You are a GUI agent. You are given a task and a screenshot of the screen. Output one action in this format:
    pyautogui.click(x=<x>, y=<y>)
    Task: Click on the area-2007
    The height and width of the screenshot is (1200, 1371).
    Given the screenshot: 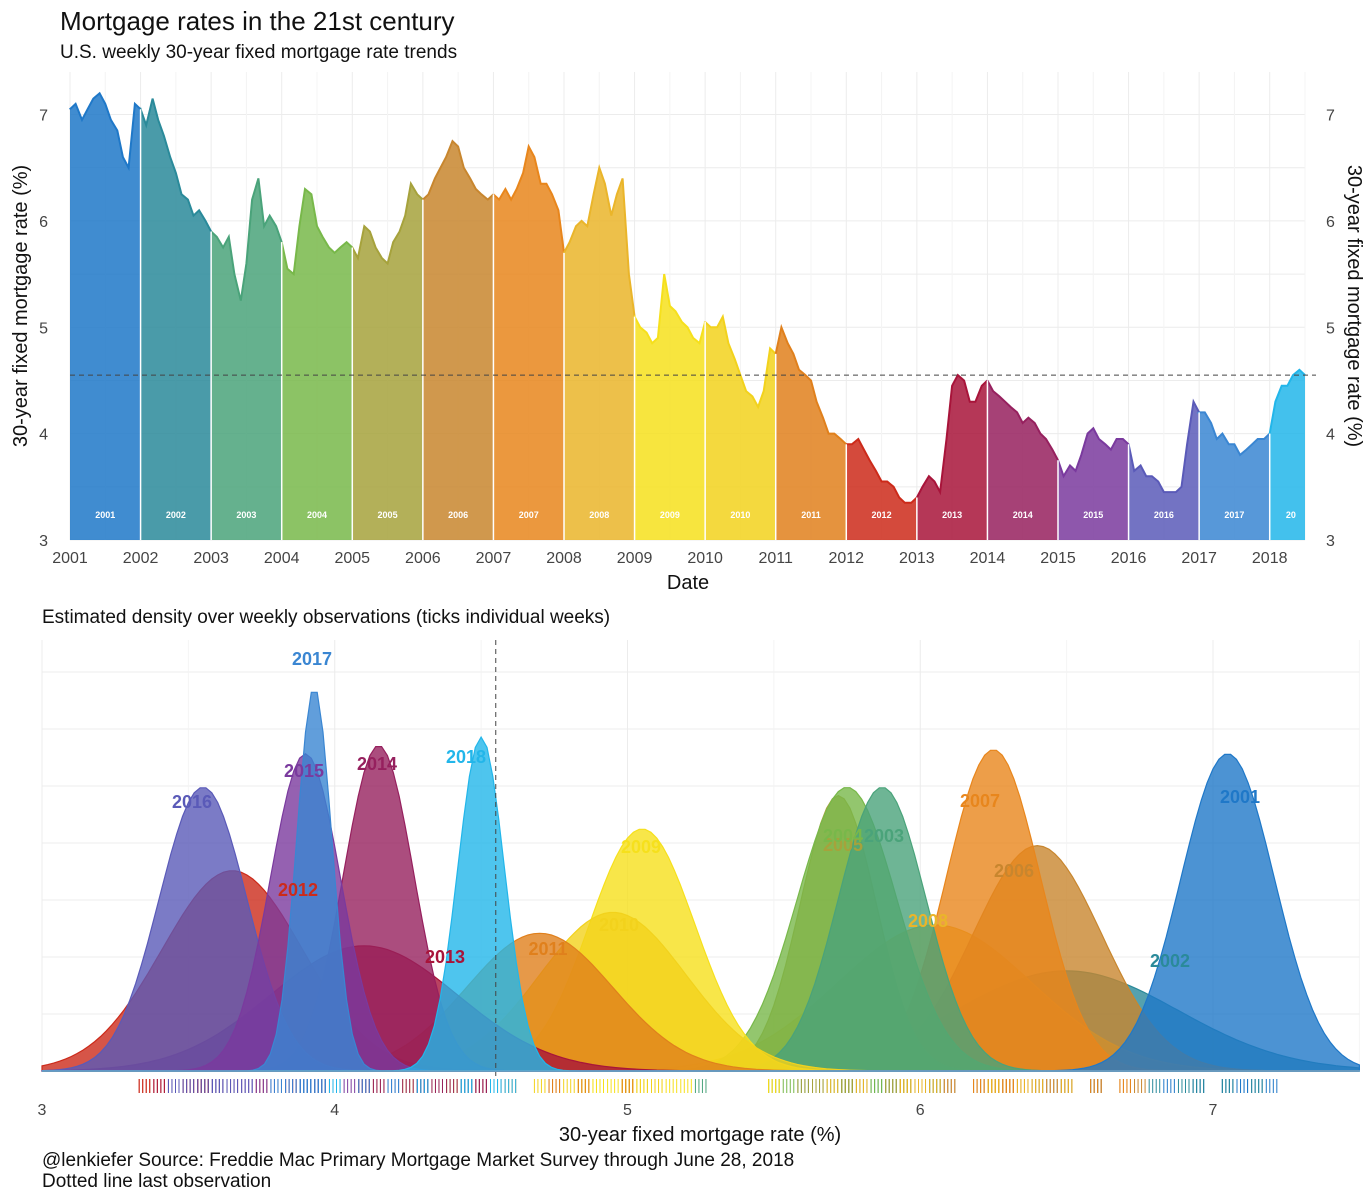 What is the action you would take?
    pyautogui.click(x=528, y=343)
    